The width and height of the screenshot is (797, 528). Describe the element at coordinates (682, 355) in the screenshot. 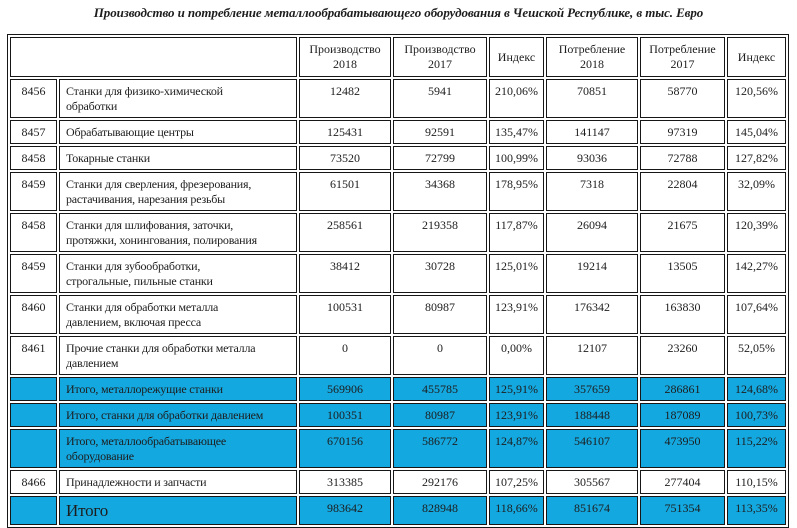

I see `consumption-2017-cell: 23260` at that location.